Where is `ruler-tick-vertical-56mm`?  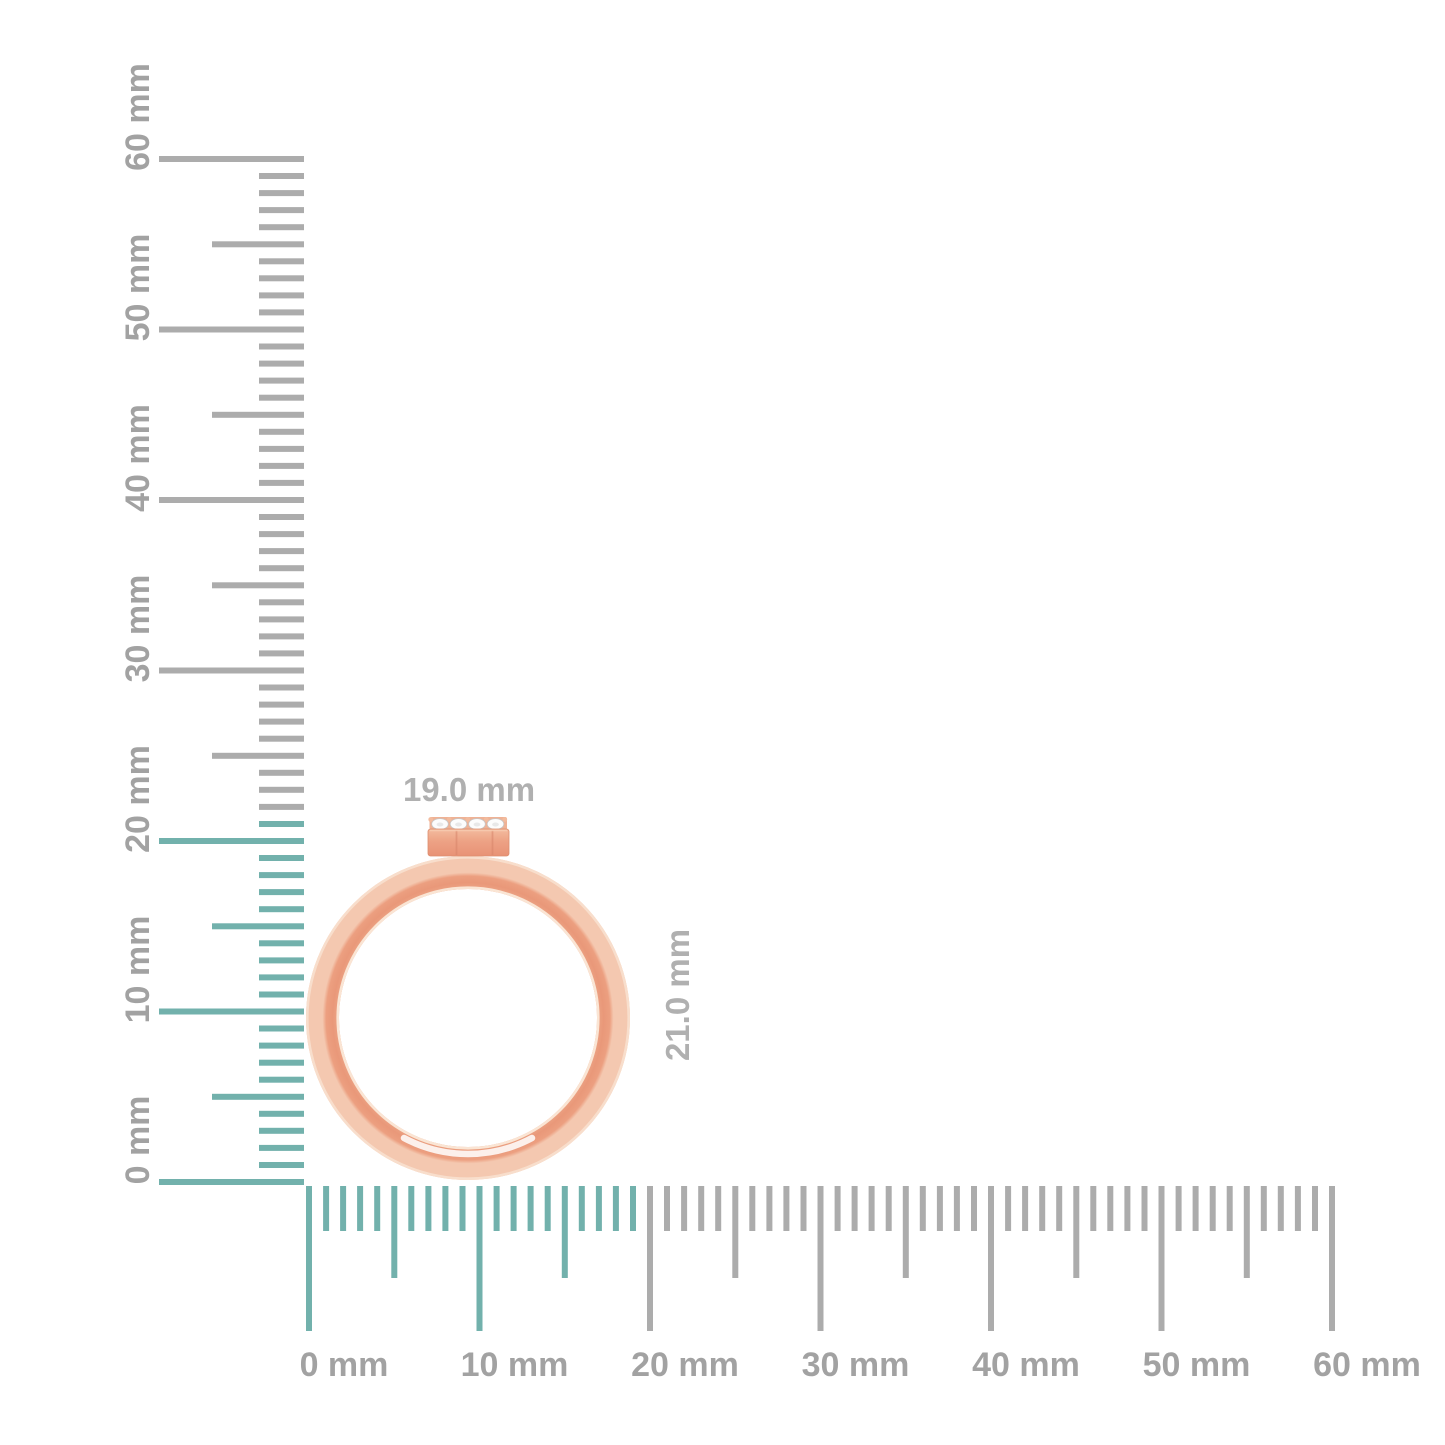
ruler-tick-vertical-56mm is located at coordinates (281, 227).